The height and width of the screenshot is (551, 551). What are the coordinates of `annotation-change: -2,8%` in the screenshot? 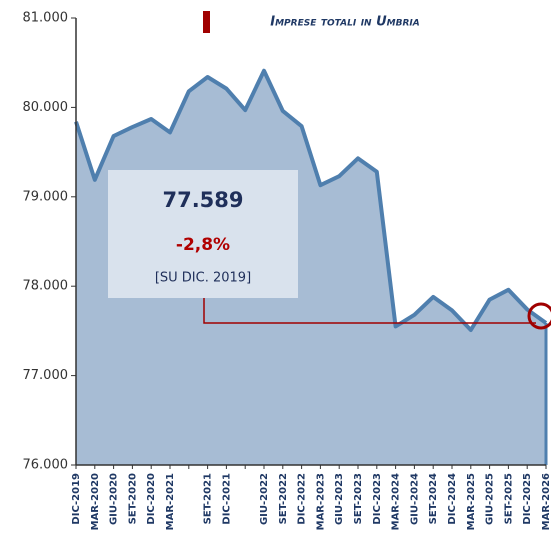 It's located at (203, 245).